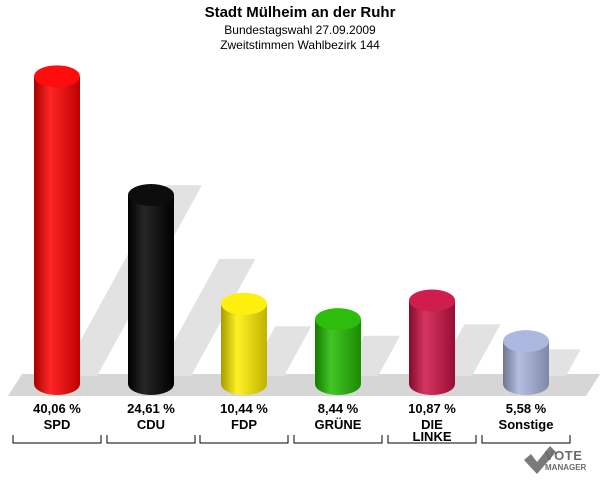 This screenshot has height=480, width=600. What do you see at coordinates (338, 351) in the screenshot?
I see `bar-gr-ne` at bounding box center [338, 351].